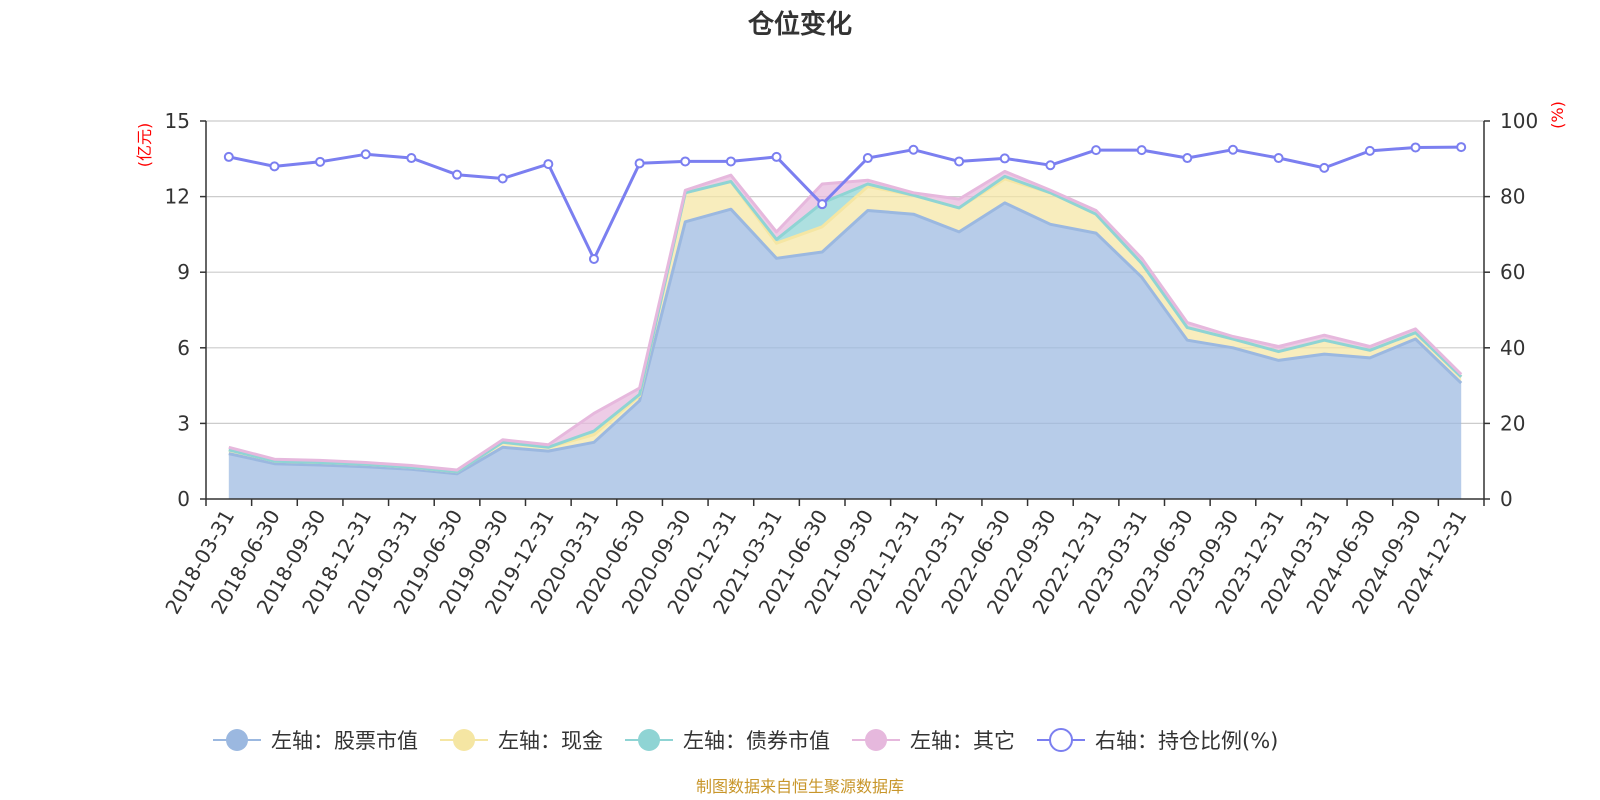  I want to click on legend: 左轴：股票市值 左轴：现金 左轴：债券市值 左轴：其它 右轴：持仓比例(%), so click(745, 740).